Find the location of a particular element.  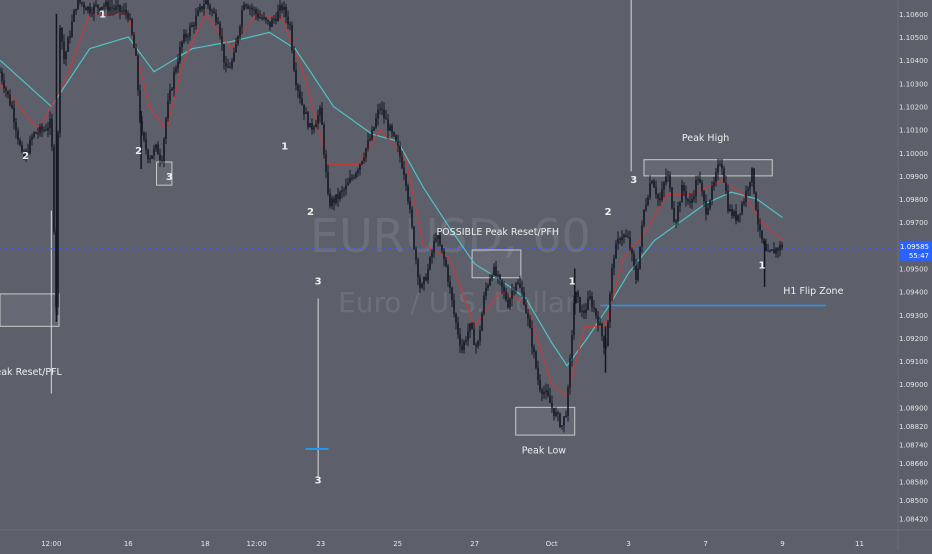

annotation-peak-high: Peak High is located at coordinates (705, 138).